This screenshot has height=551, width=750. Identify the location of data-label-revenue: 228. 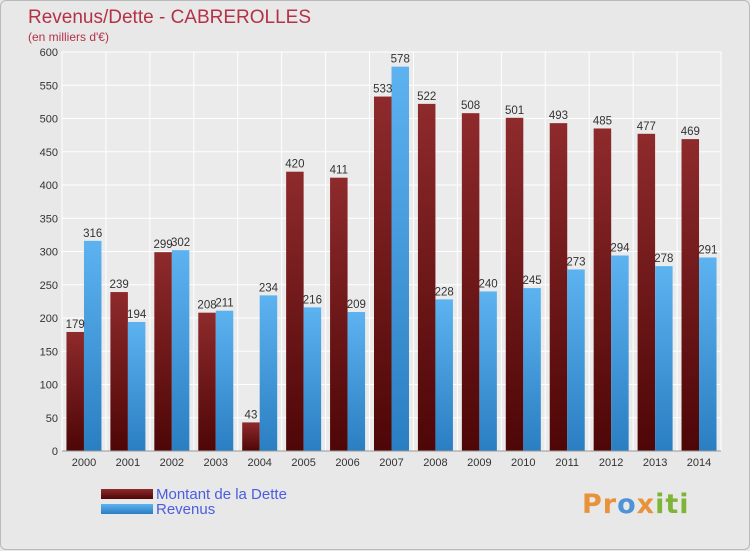
(444, 292).